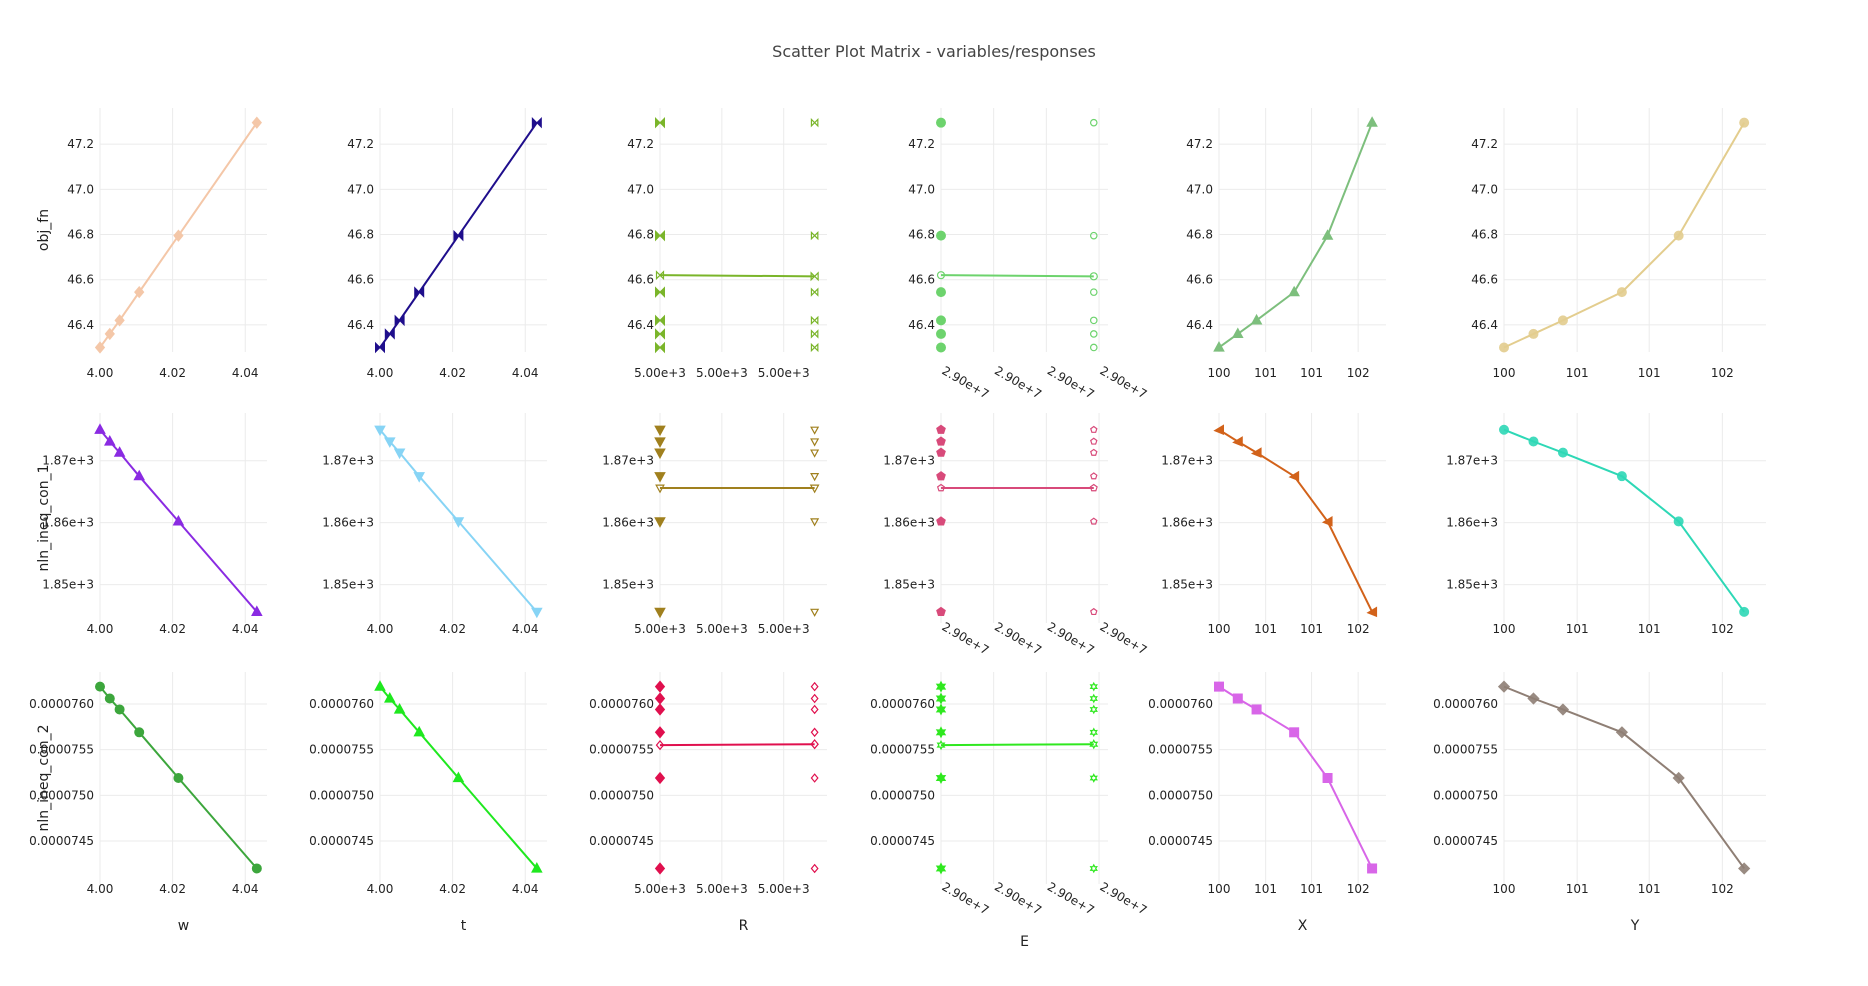 This screenshot has width=1868, height=986. I want to click on x-axis-label: Y, so click(1635, 926).